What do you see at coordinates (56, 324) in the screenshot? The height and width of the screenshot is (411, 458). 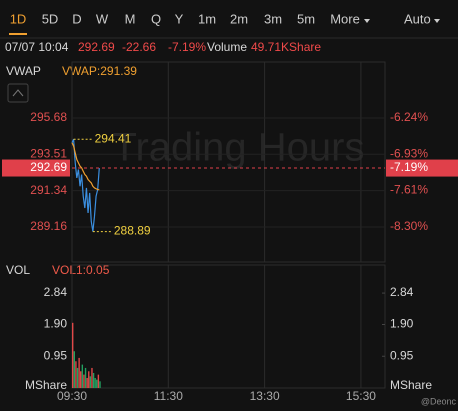 I see `y-tick-label: 1.90` at bounding box center [56, 324].